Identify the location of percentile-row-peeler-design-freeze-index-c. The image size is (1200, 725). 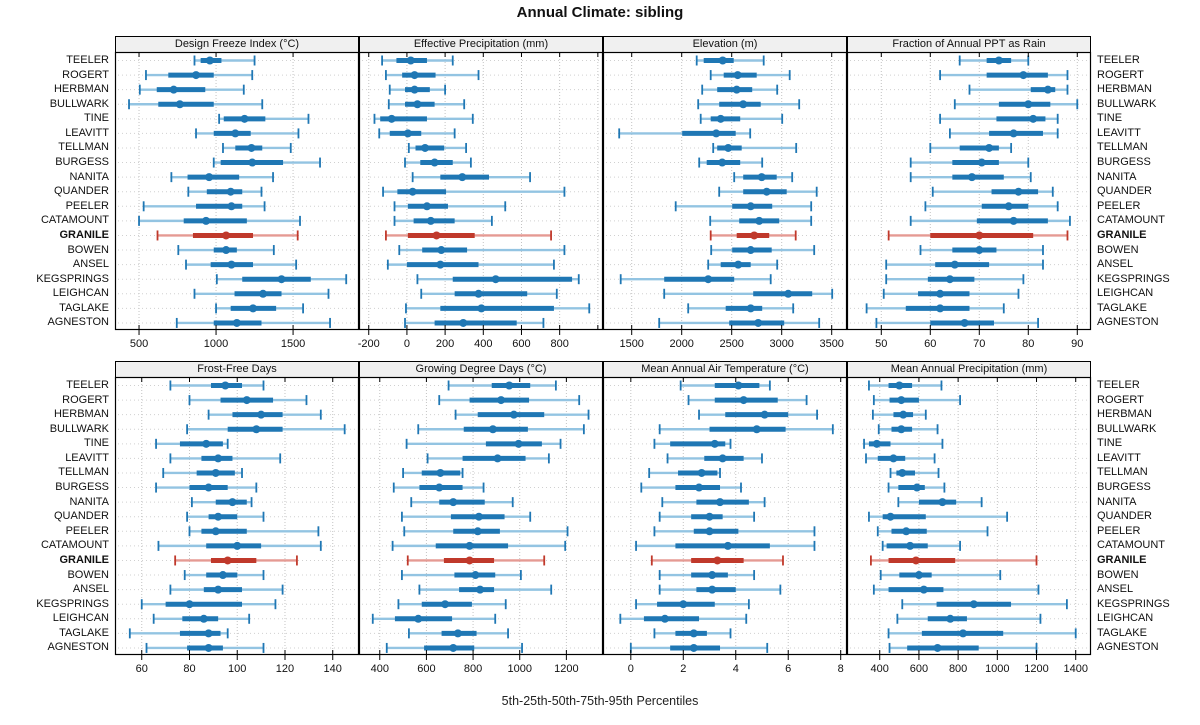
(204, 206).